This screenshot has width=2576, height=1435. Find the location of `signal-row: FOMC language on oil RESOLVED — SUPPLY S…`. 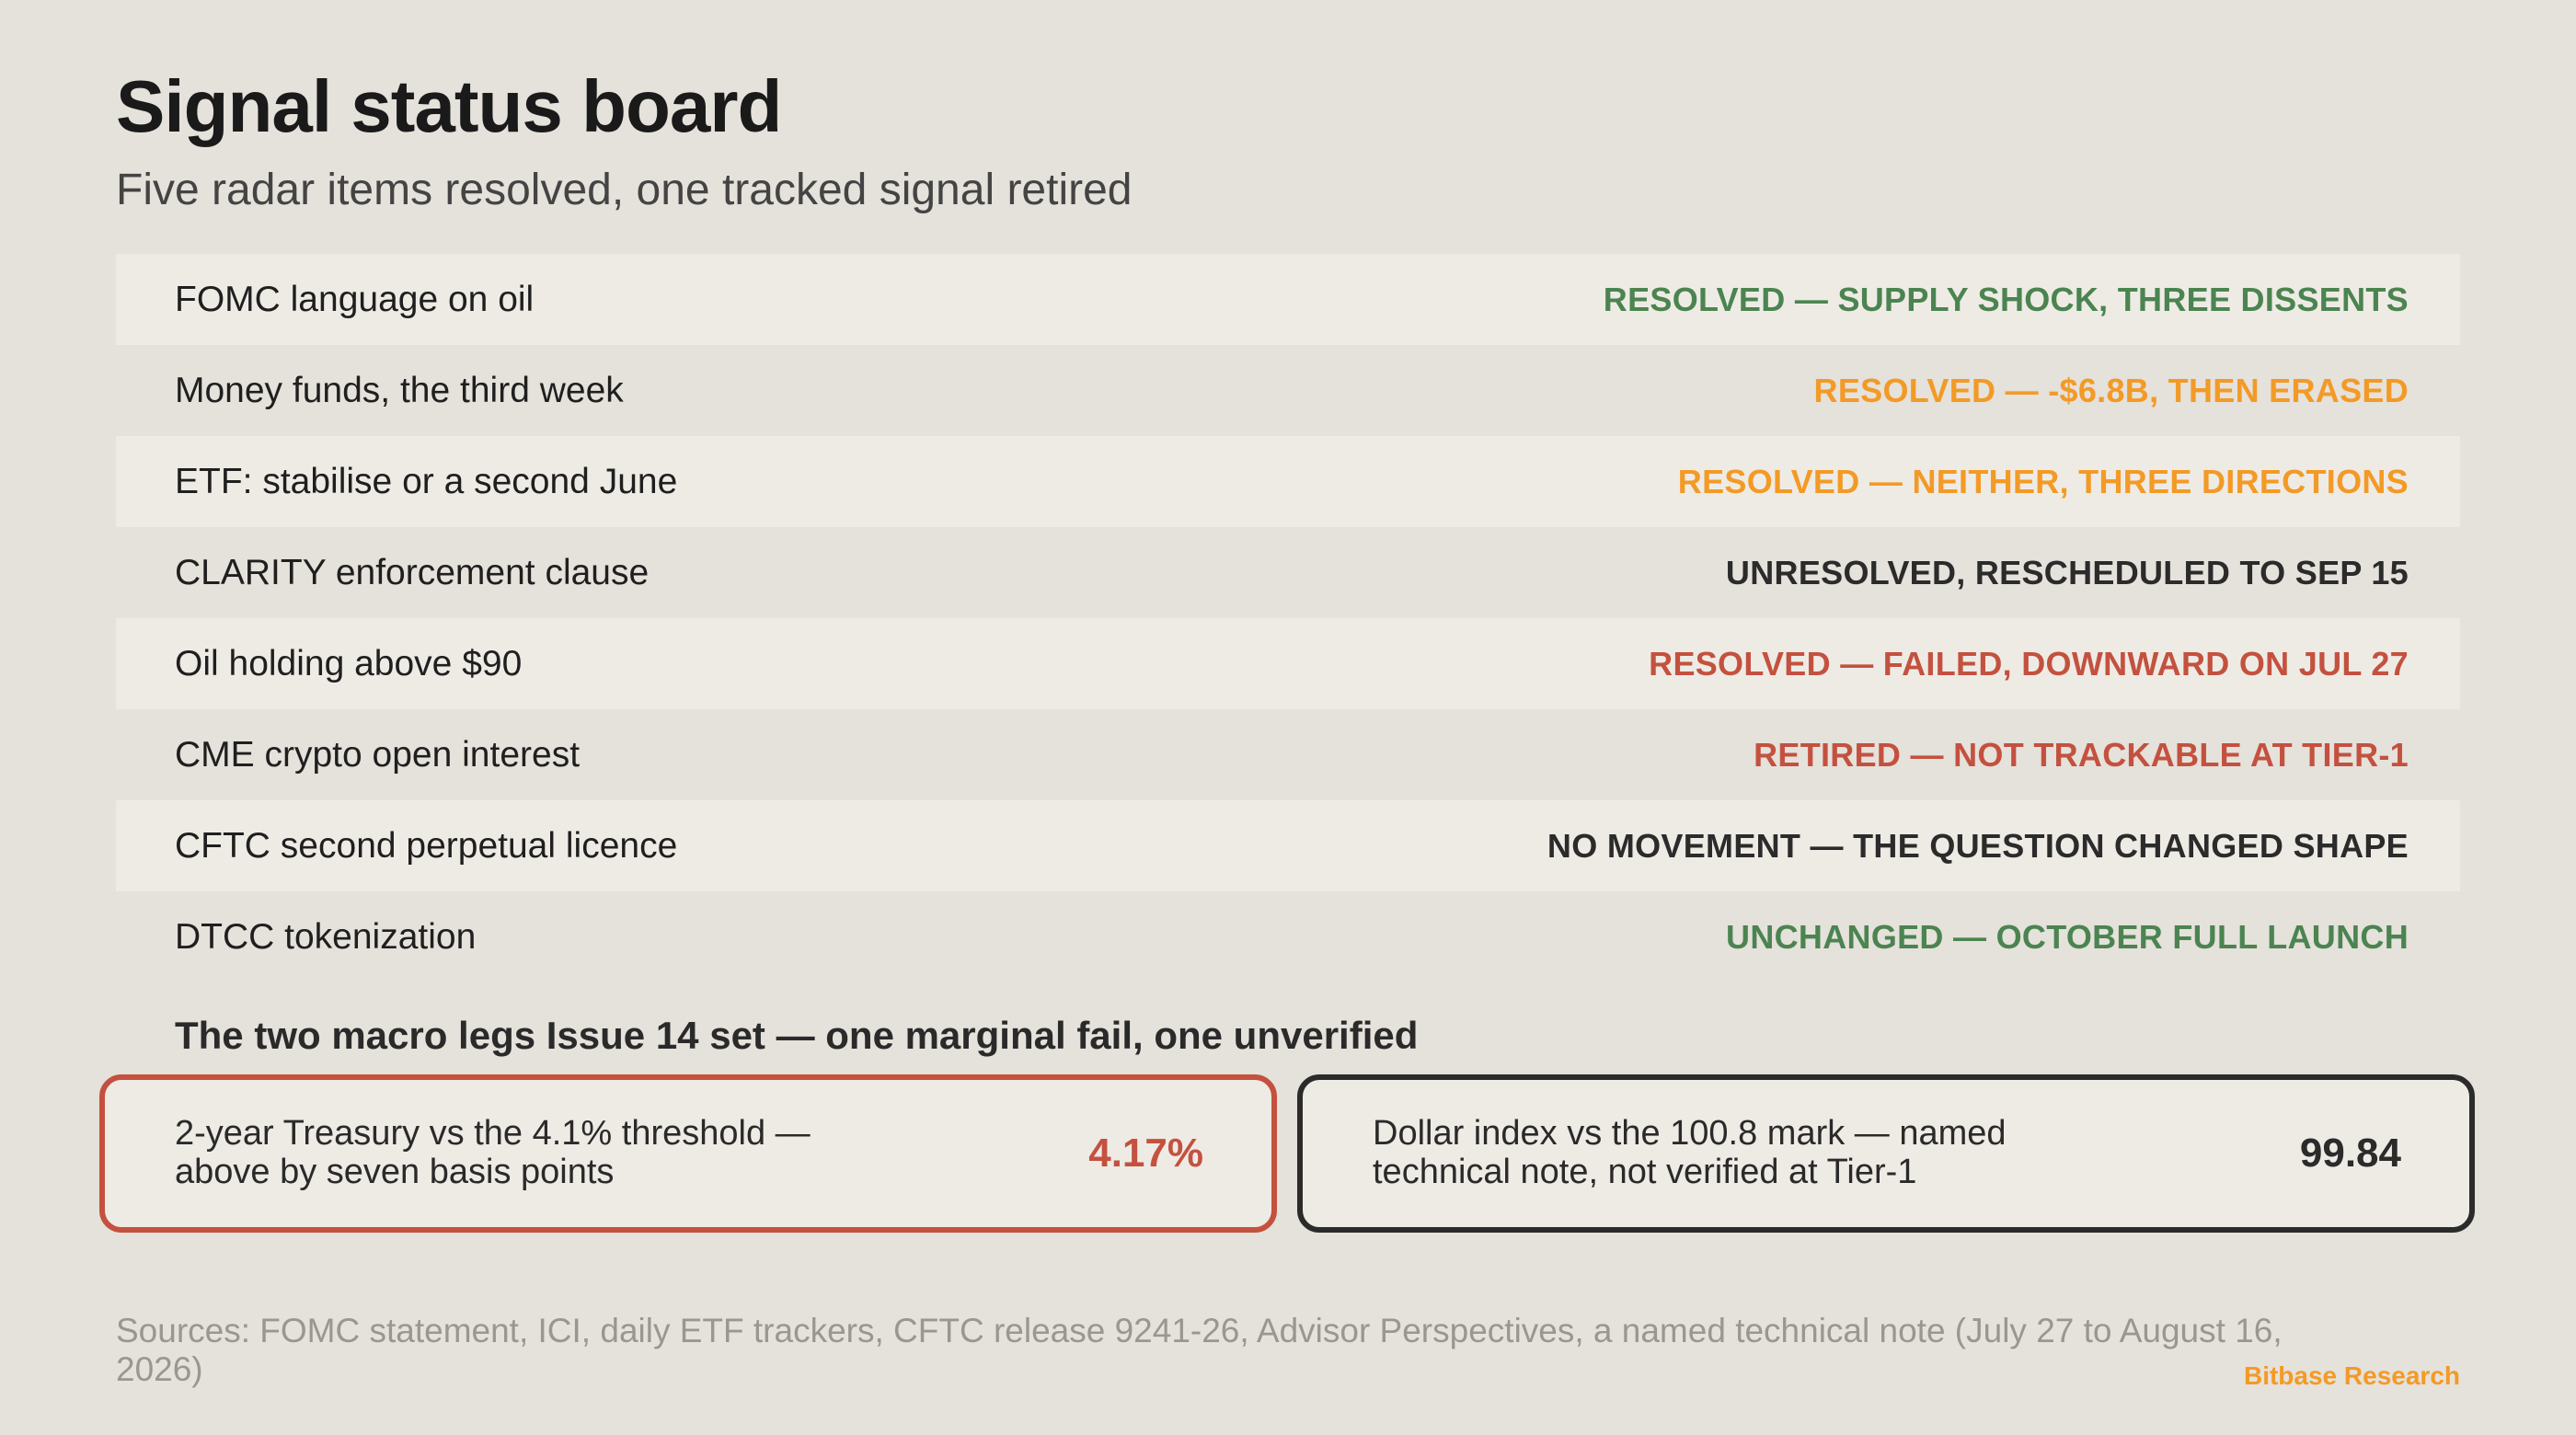

signal-row: FOMC language on oil RESOLVED — SUPPLY S… is located at coordinates (1288, 299).